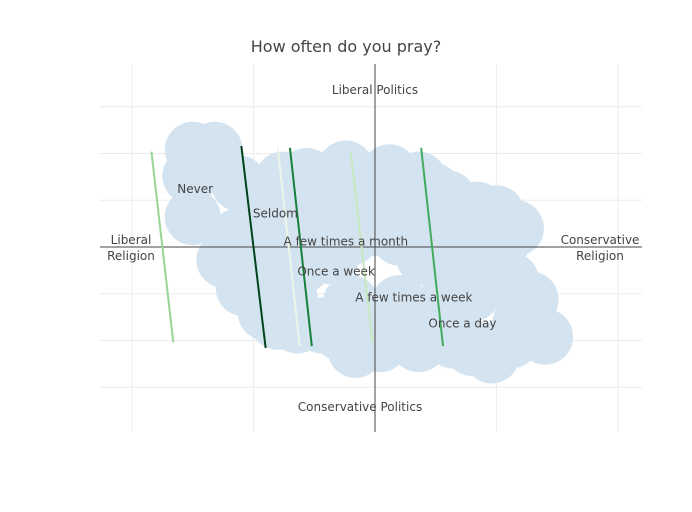 The height and width of the screenshot is (512, 692). Describe the element at coordinates (432, 247) in the screenshot. I see `series-line-once-a-day` at that location.